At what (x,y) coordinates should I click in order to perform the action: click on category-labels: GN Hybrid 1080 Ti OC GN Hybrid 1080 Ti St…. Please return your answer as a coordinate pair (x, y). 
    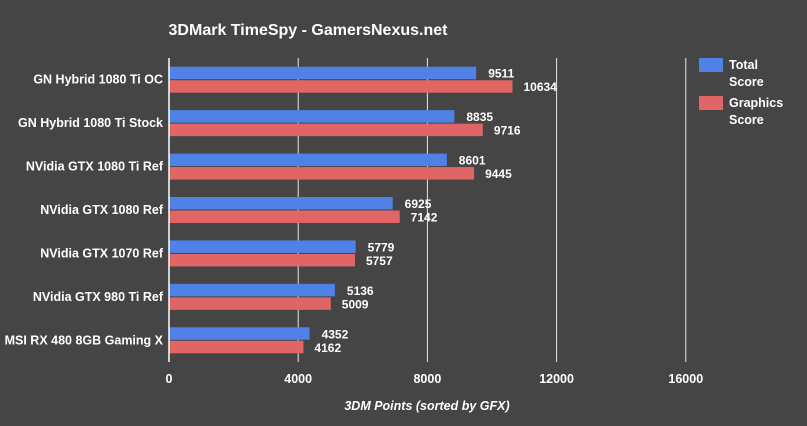
    Looking at the image, I should click on (84, 210).